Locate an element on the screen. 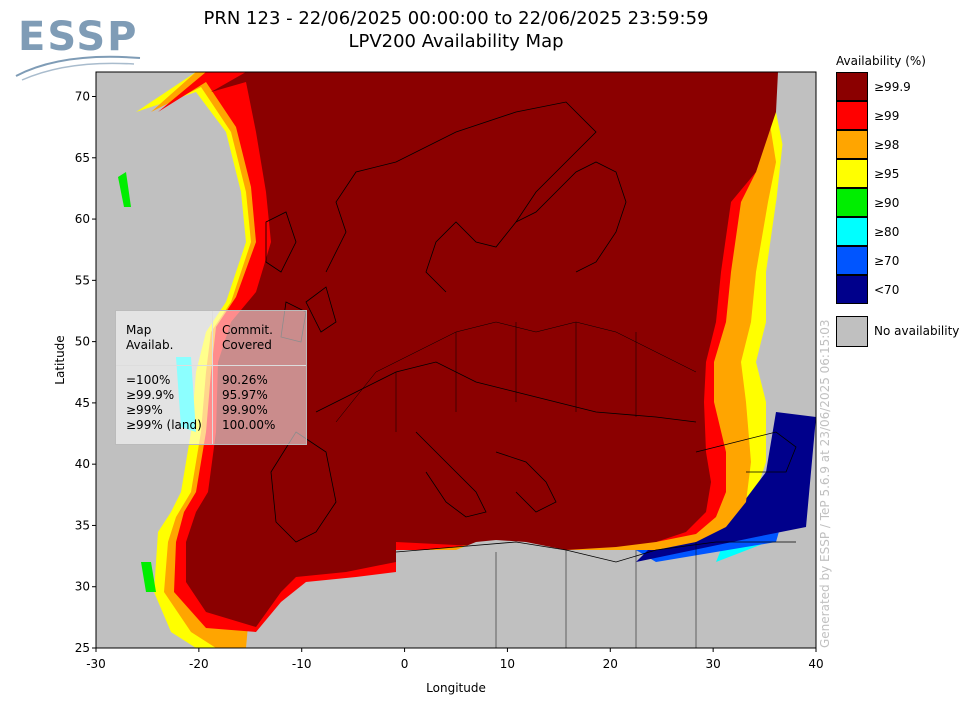  legend-label: ≥99 is located at coordinates (887, 116).